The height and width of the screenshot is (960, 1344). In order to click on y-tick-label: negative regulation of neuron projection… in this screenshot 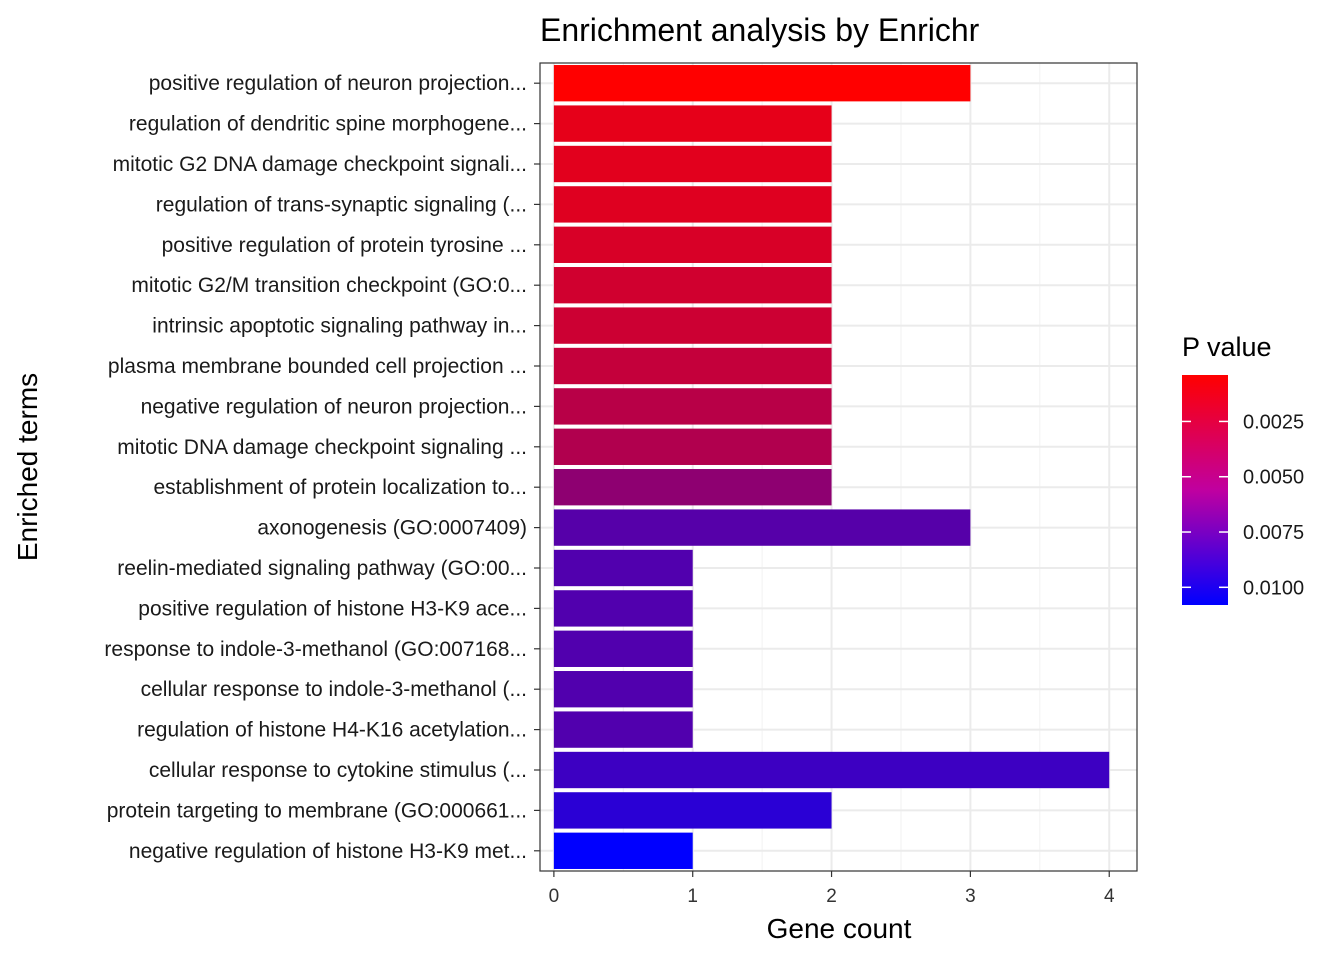, I will do `click(334, 406)`.